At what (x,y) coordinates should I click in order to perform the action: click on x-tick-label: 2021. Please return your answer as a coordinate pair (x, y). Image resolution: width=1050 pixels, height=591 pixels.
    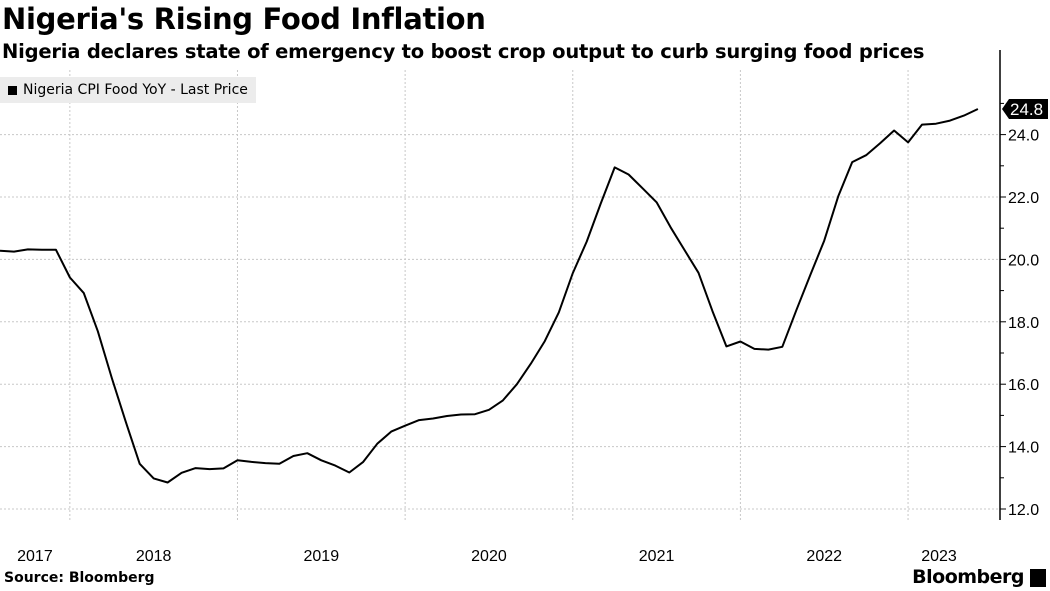
    Looking at the image, I should click on (657, 556).